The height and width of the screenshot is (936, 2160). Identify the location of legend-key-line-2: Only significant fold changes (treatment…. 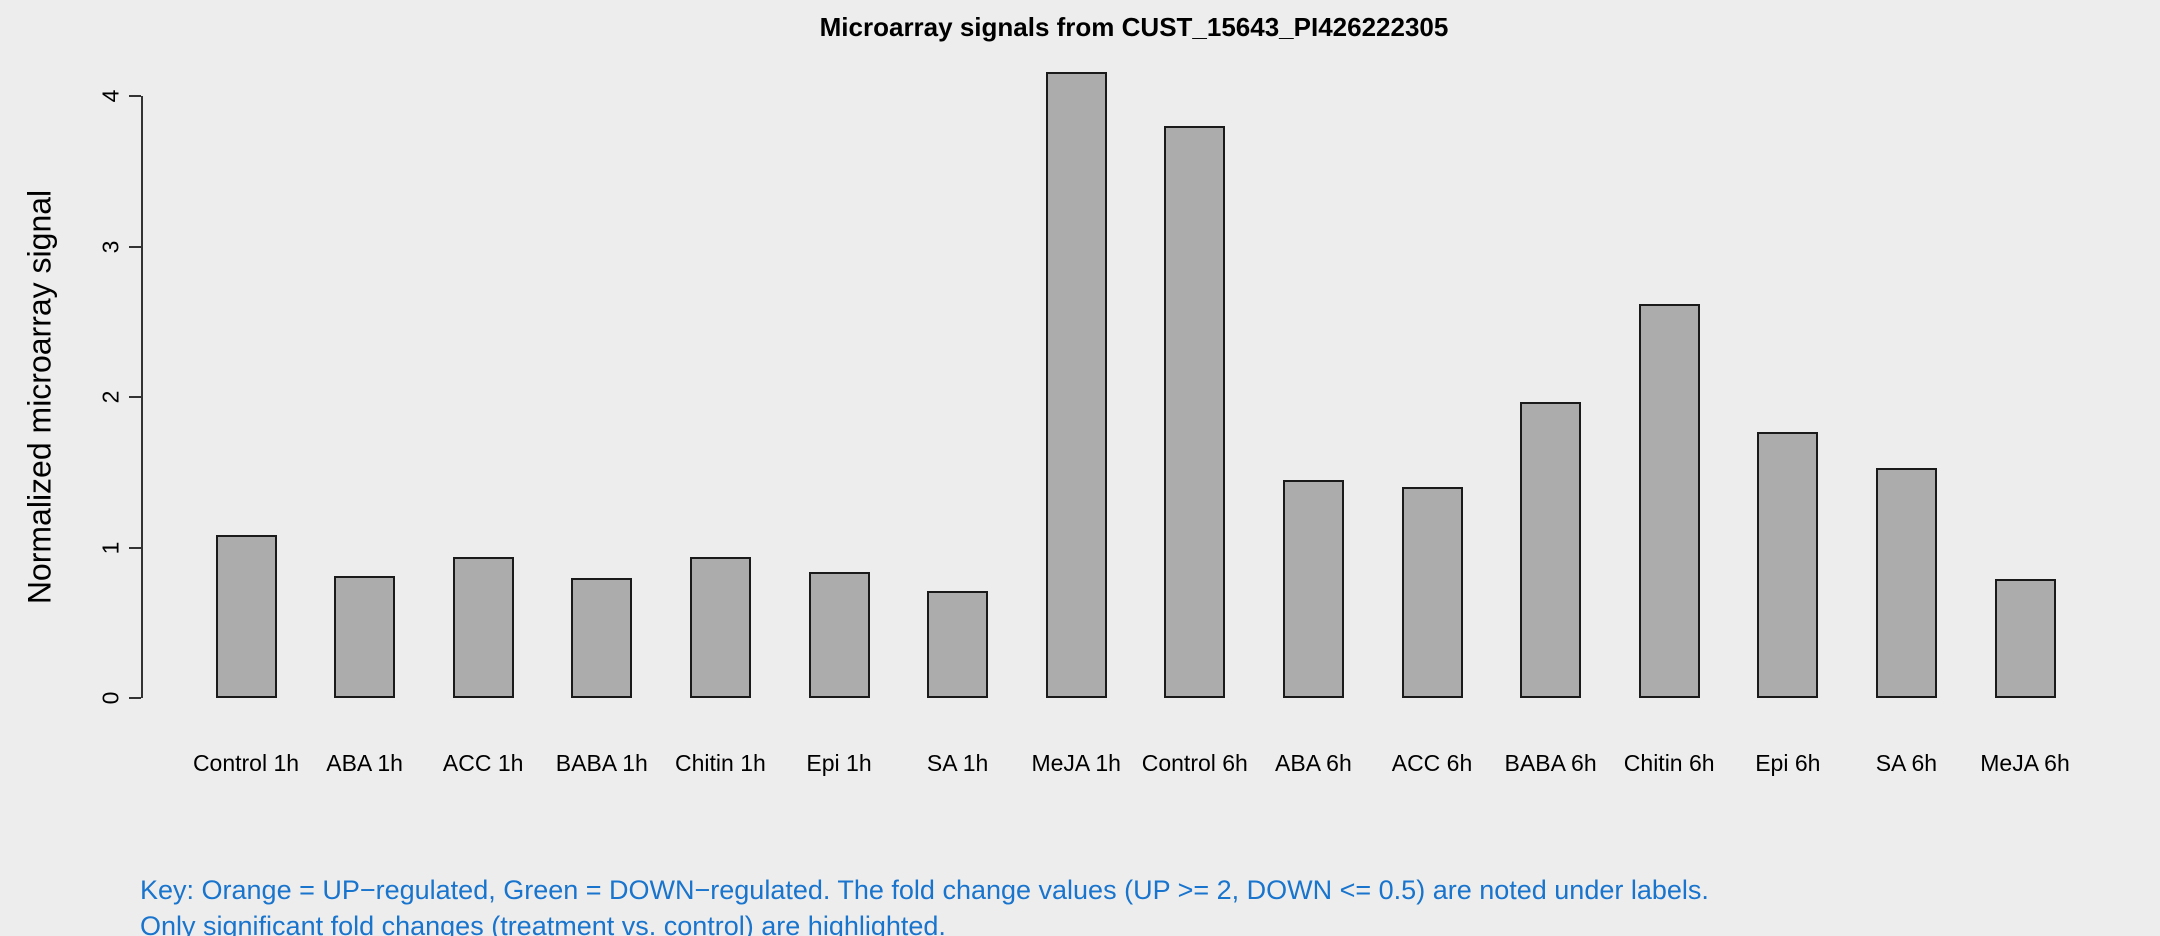
(543, 923).